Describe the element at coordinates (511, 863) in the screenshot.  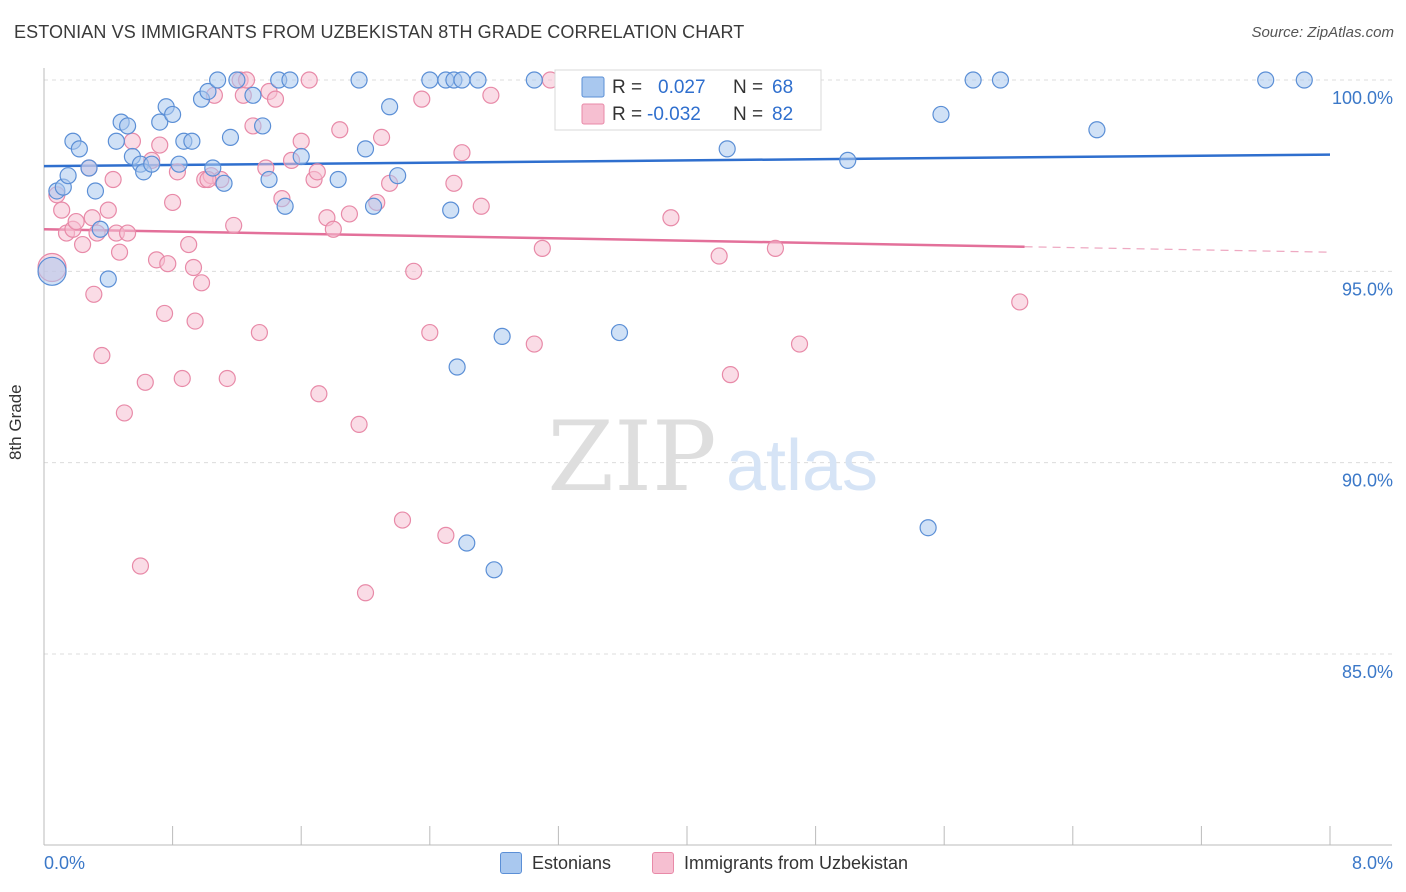
I see `bottom-legend-swatch-estonians` at that location.